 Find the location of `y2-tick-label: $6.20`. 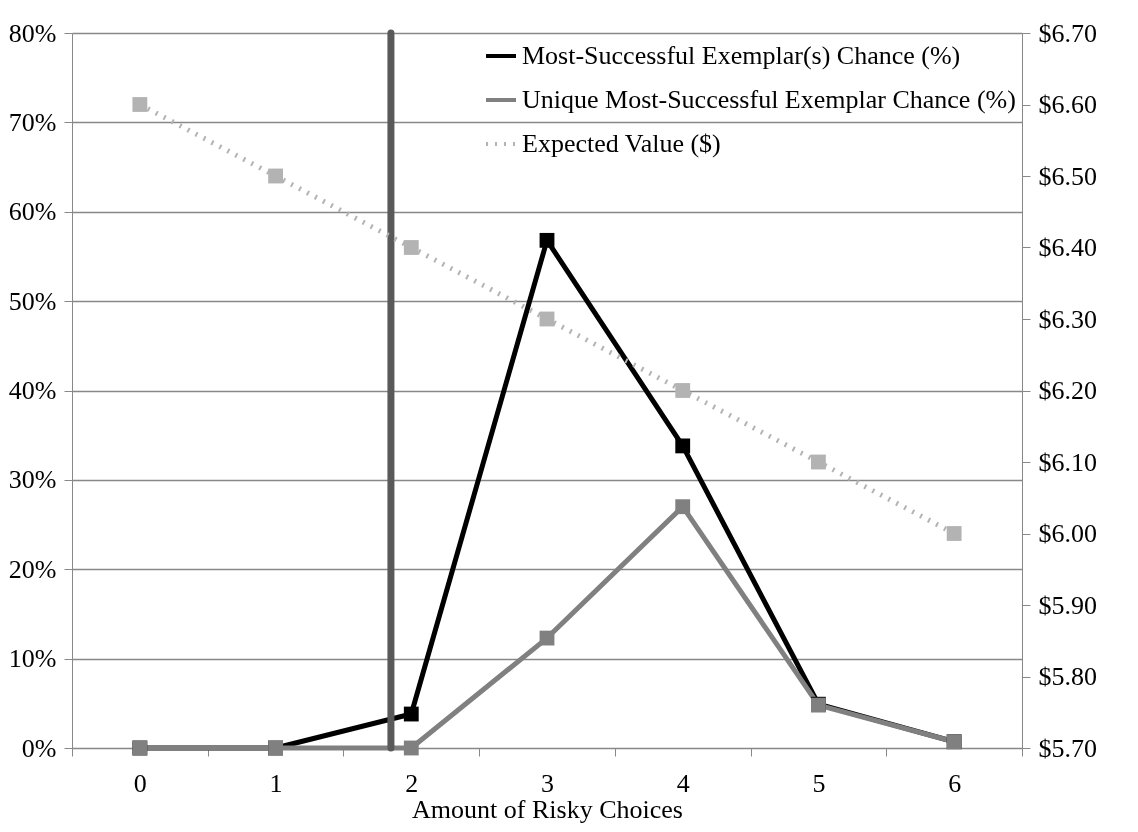

y2-tick-label: $6.20 is located at coordinates (1067, 390).